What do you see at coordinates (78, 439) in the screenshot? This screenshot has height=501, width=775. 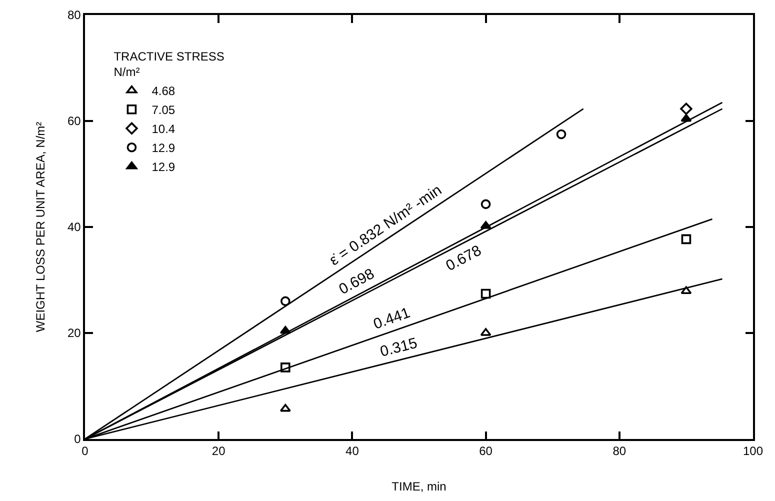 I see `y-tick-label: 0` at bounding box center [78, 439].